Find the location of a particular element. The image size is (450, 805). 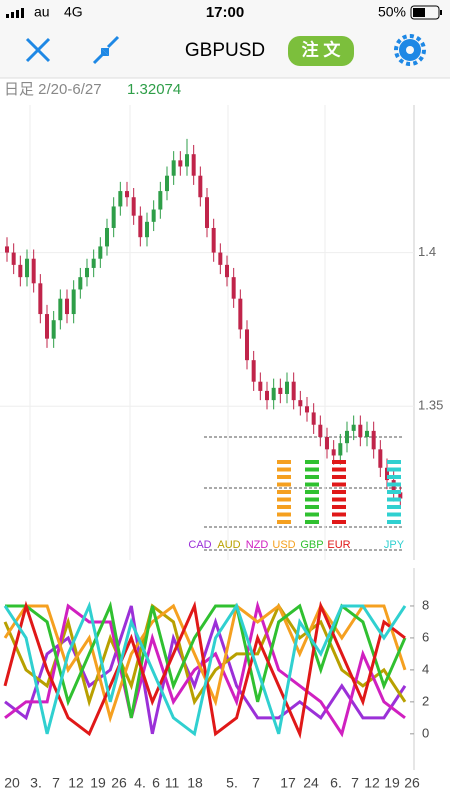

legend-label: GBP is located at coordinates (311, 545).